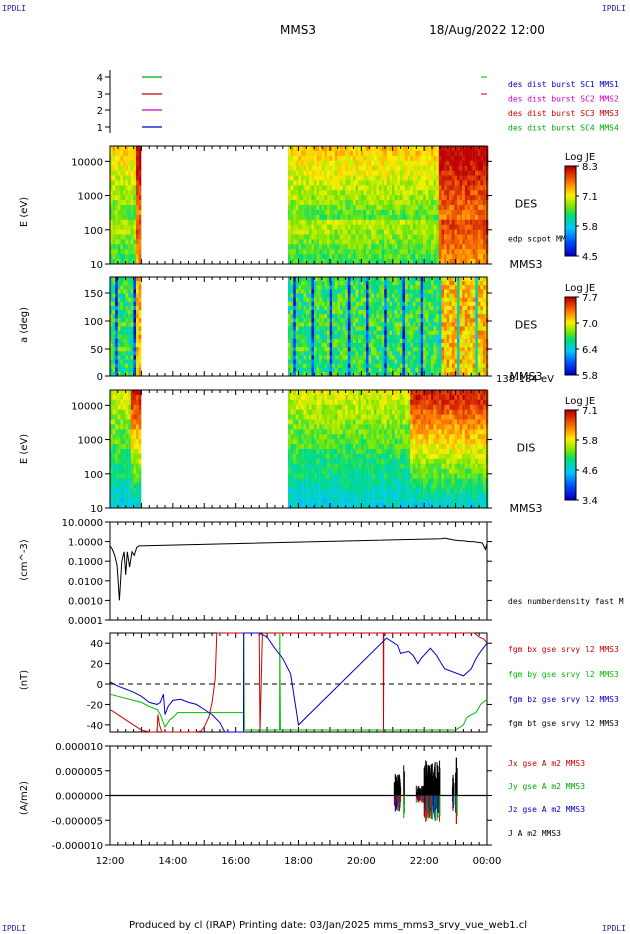 Image resolution: width=630 pixels, height=934 pixels. What do you see at coordinates (590, 350) in the screenshot?
I see `colorbar-tick-label: 6.4` at bounding box center [590, 350].